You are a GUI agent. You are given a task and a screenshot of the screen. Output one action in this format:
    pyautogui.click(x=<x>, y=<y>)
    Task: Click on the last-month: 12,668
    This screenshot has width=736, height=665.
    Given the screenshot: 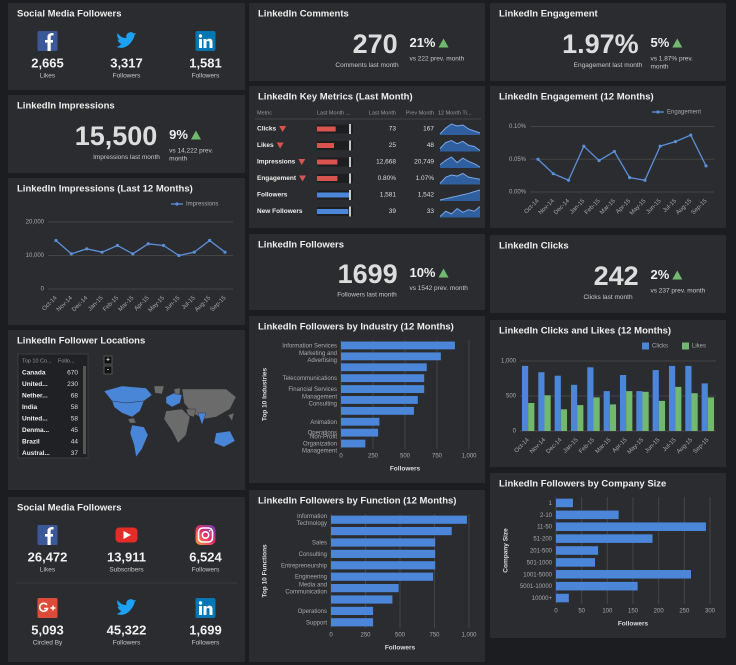 What is the action you would take?
    pyautogui.click(x=386, y=162)
    